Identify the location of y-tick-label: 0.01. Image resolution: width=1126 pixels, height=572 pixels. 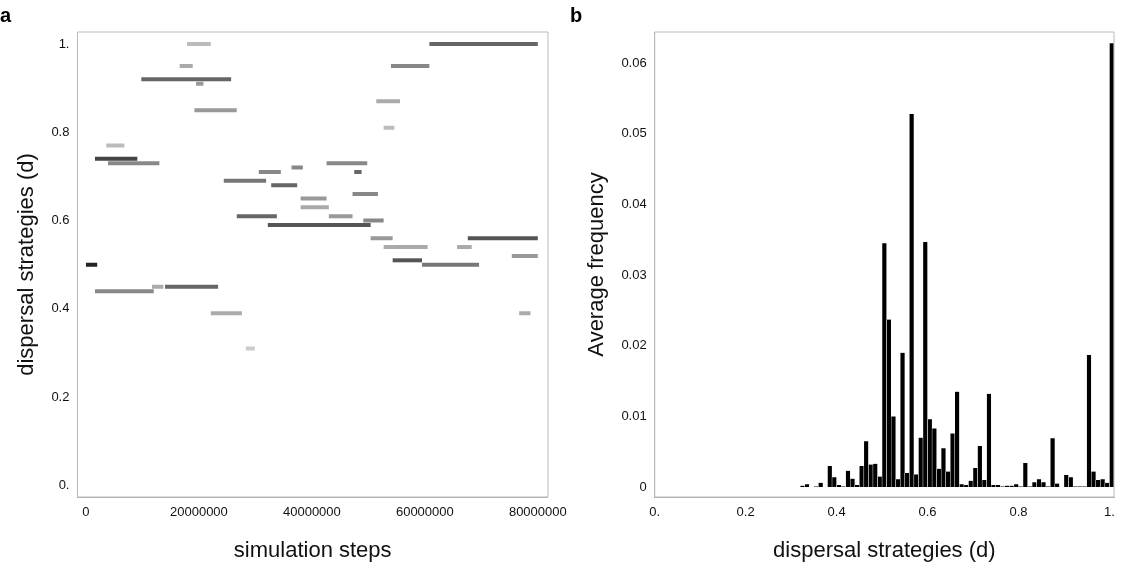
(634, 416).